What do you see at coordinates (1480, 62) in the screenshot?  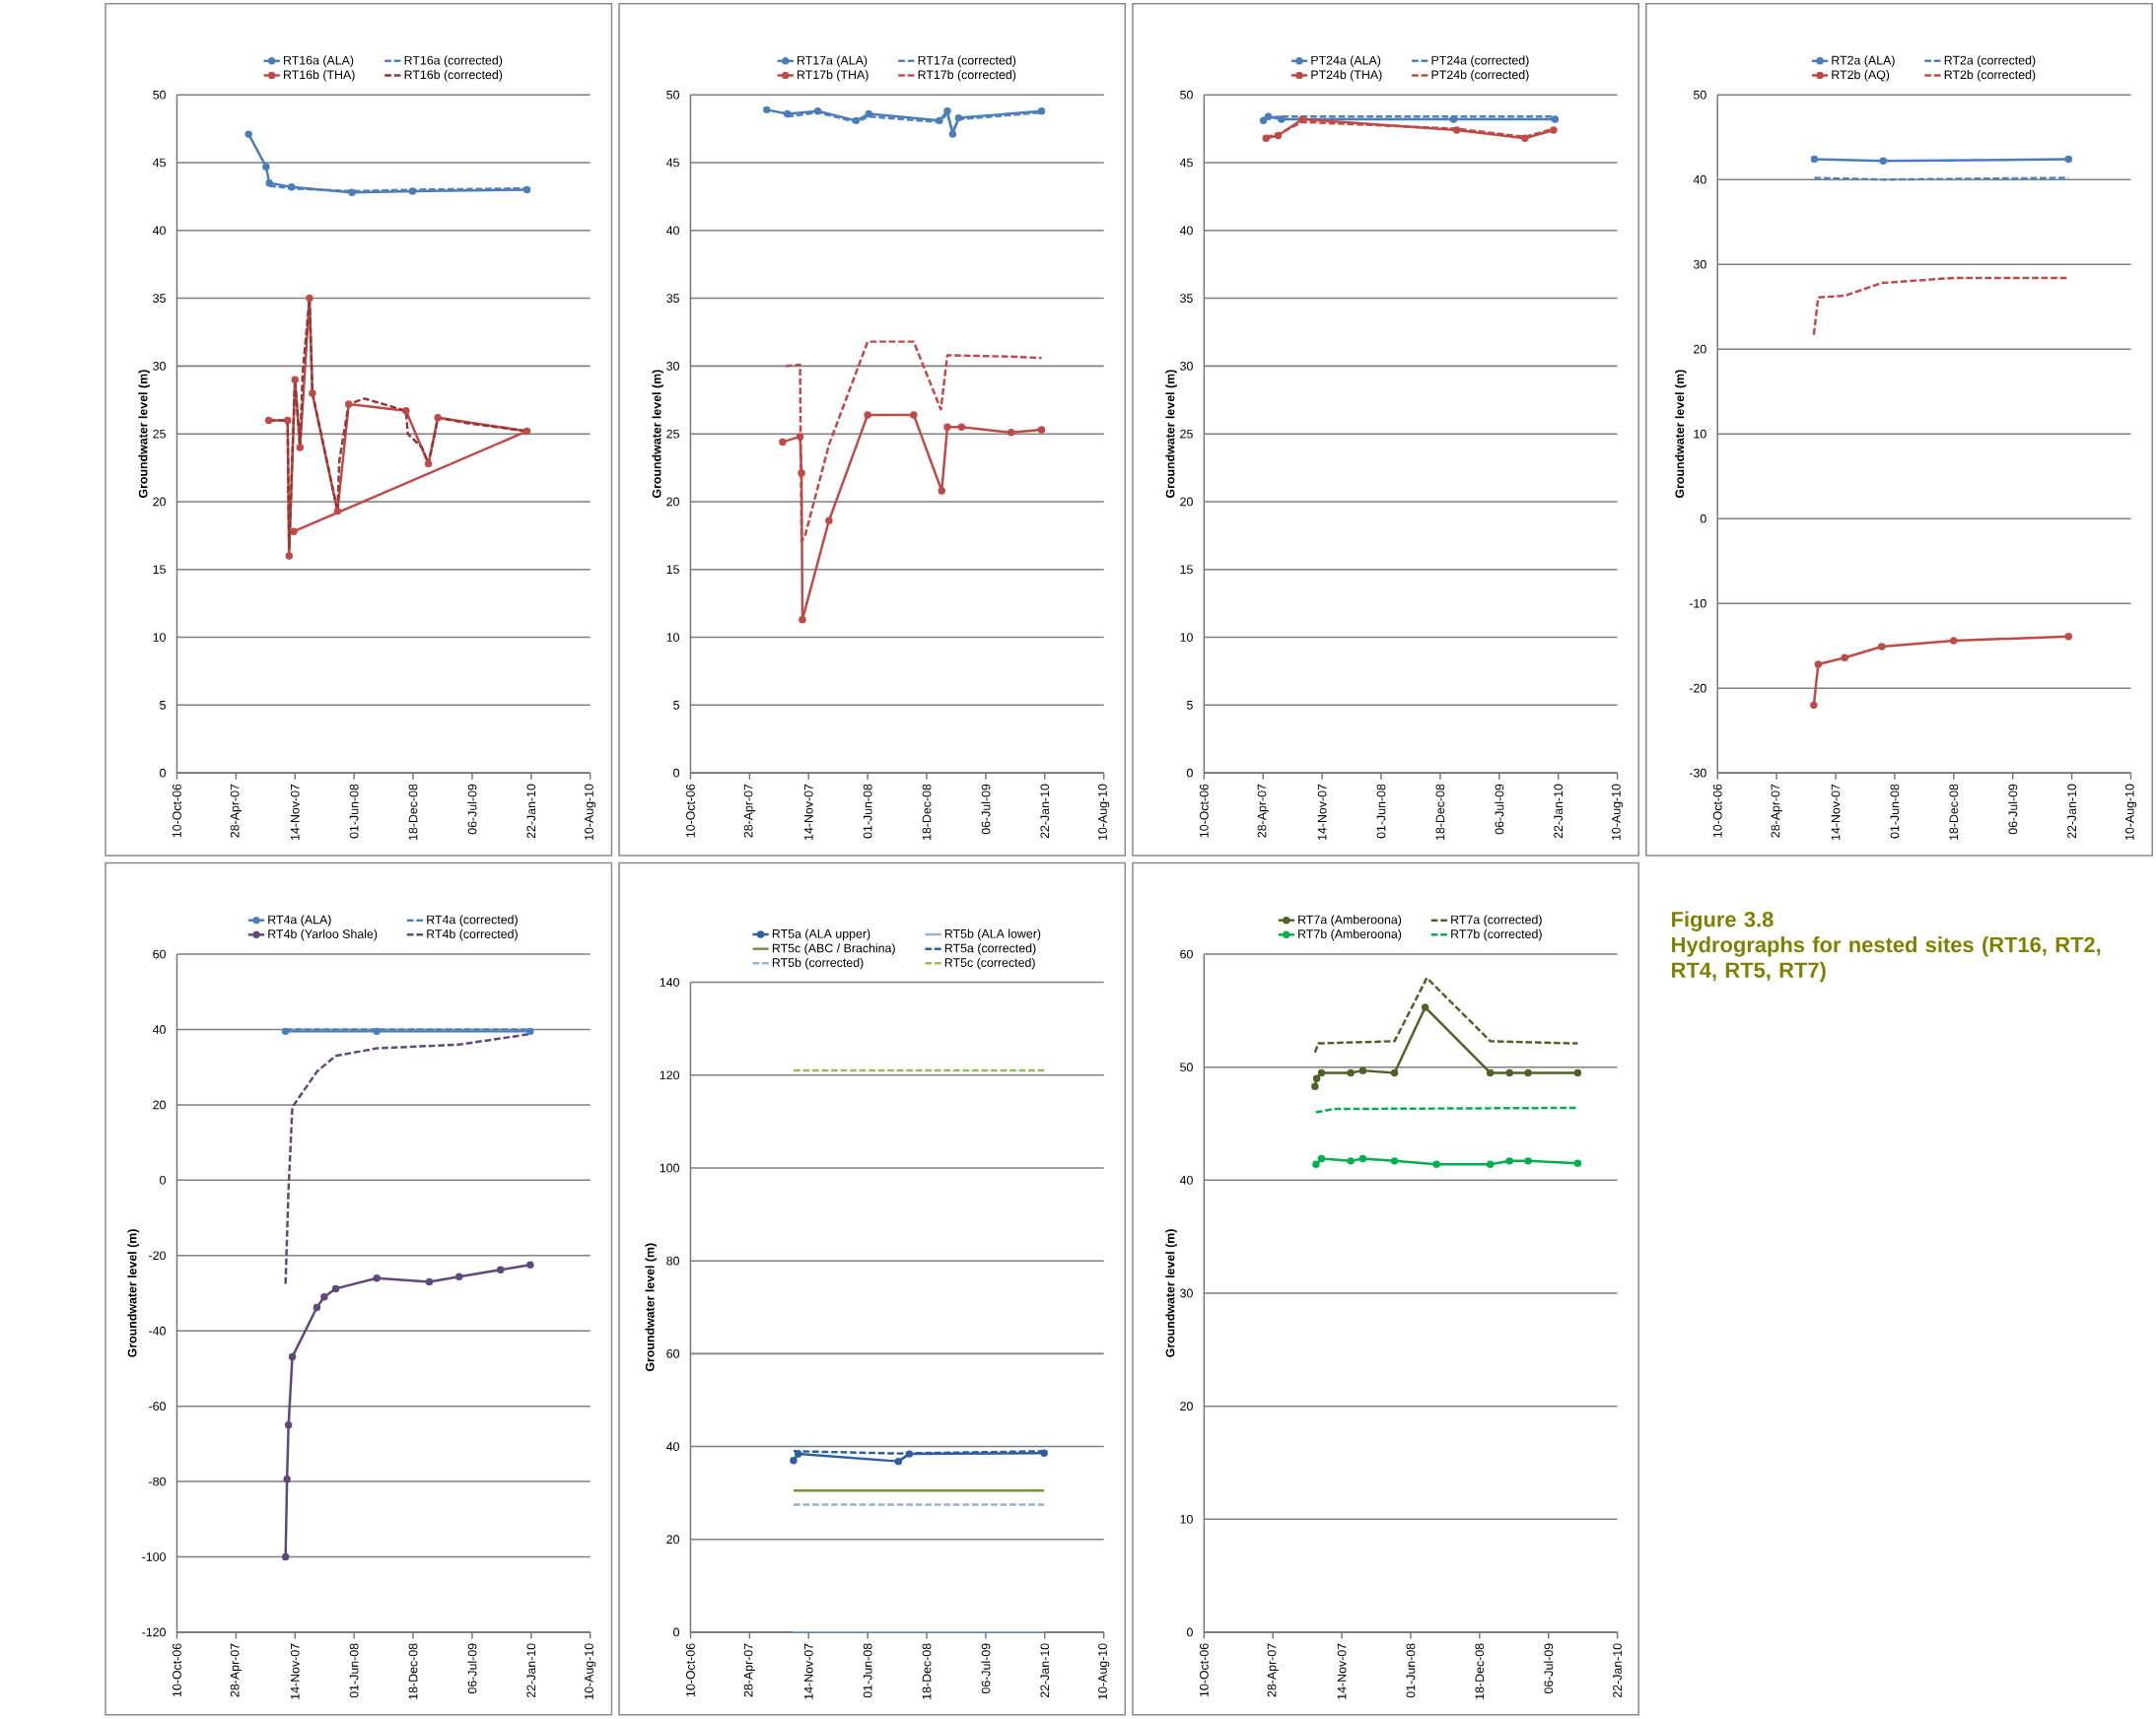 I see `legend-label: PT24a (corrected)` at bounding box center [1480, 62].